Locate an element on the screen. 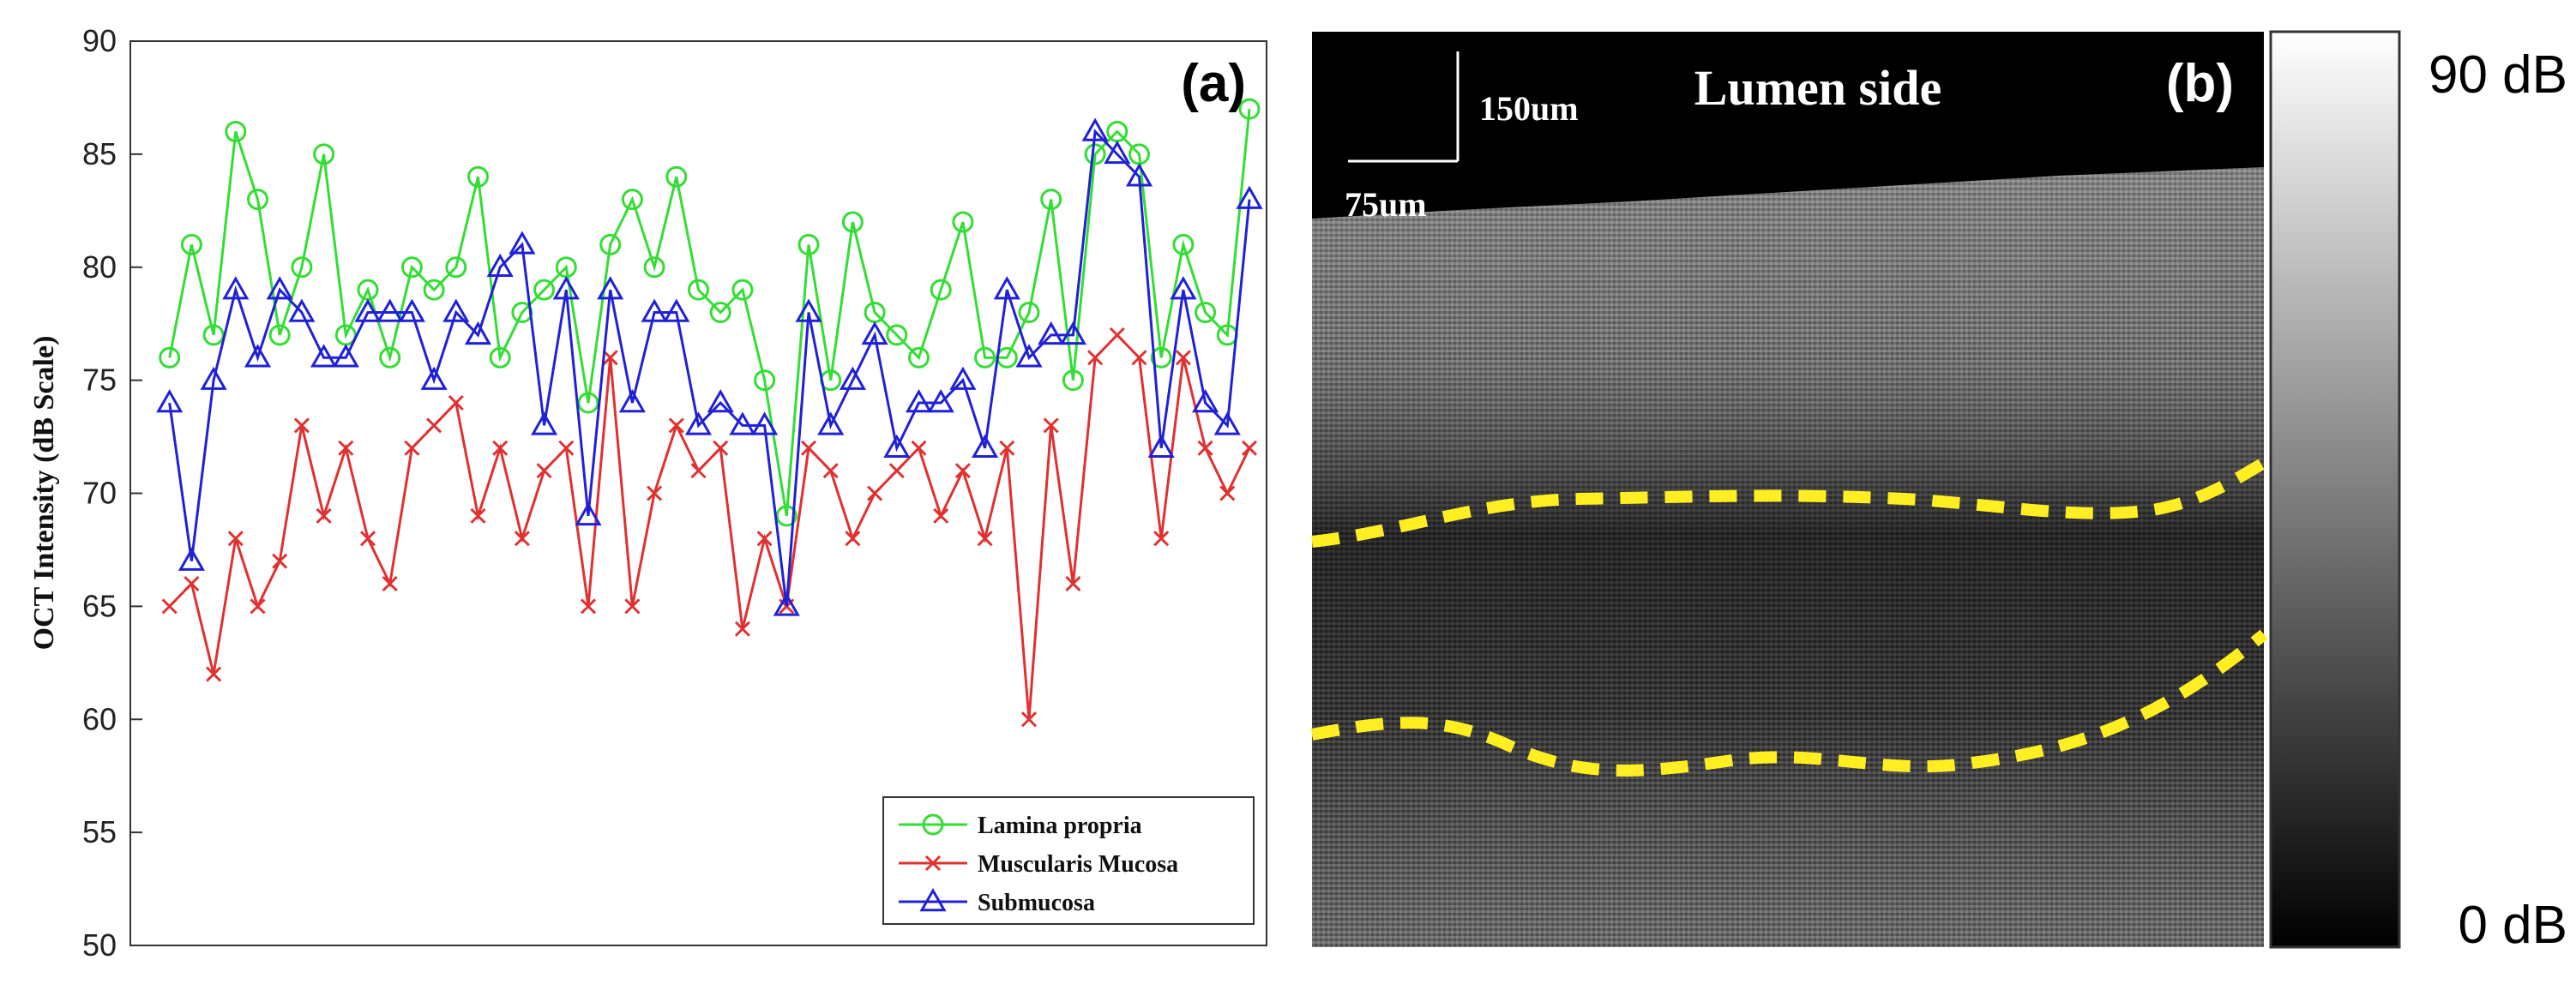 Image resolution: width=2576 pixels, height=984 pixels. y-tick-label: 60 is located at coordinates (99, 718).